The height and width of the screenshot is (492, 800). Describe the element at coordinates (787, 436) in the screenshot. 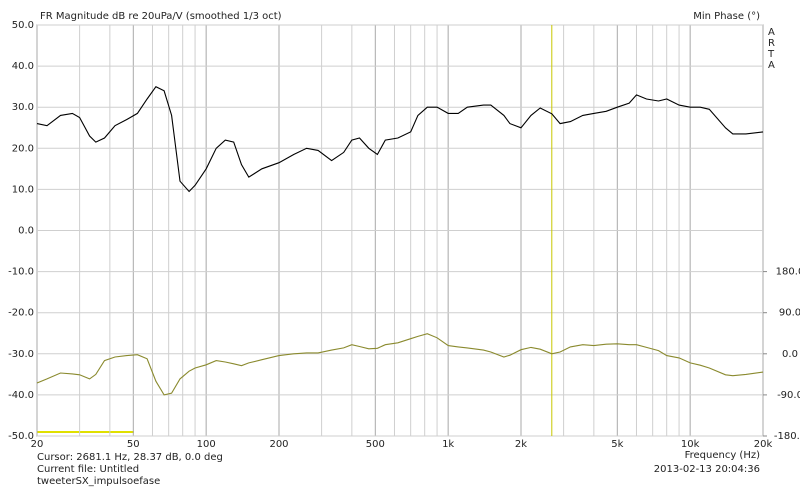

I see `y2-tick-label: -180.0` at that location.